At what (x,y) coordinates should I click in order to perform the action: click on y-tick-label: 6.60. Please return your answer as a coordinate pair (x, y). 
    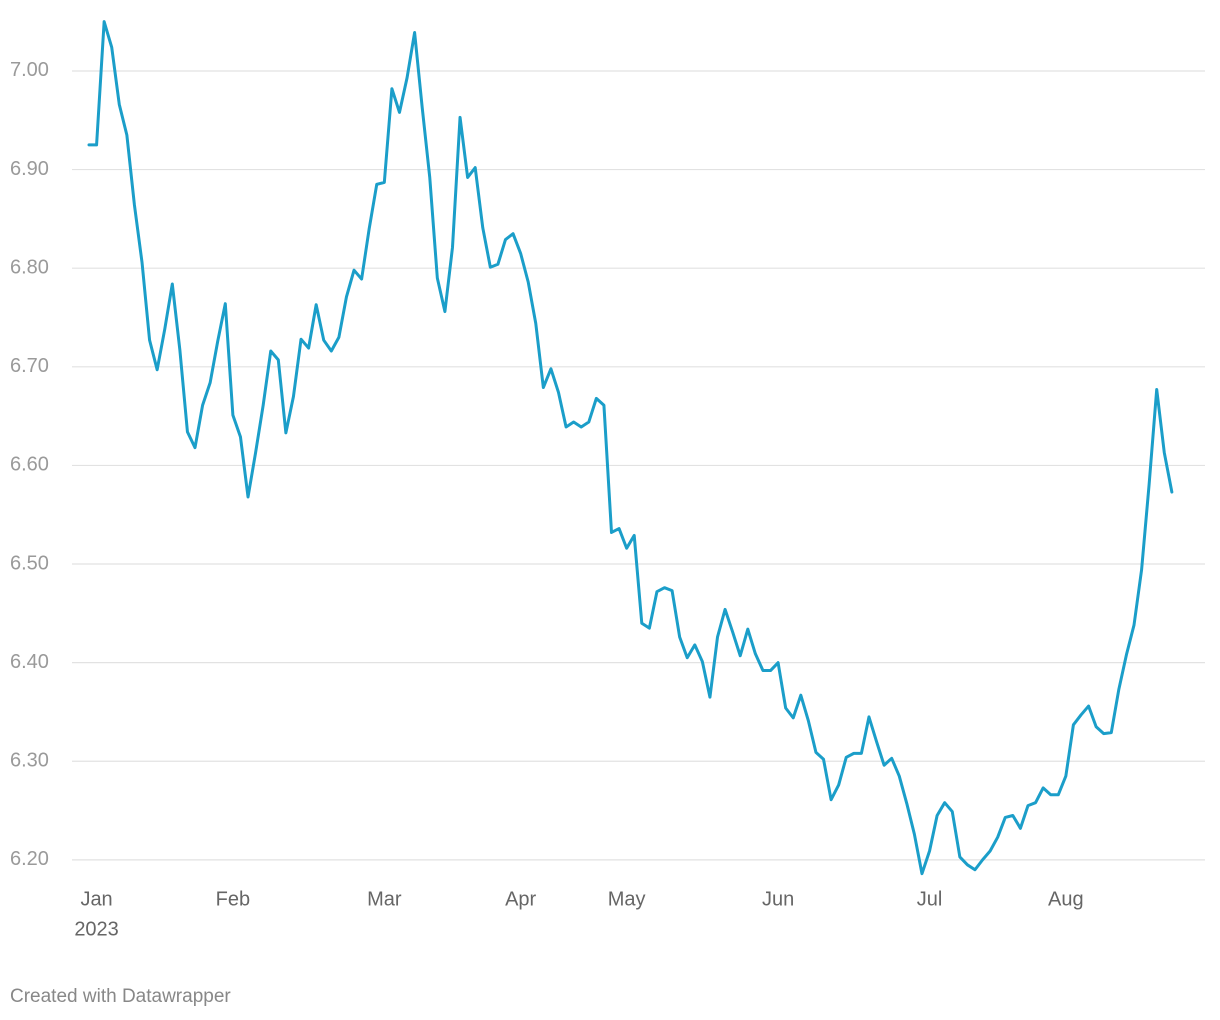
    Looking at the image, I should click on (29, 465).